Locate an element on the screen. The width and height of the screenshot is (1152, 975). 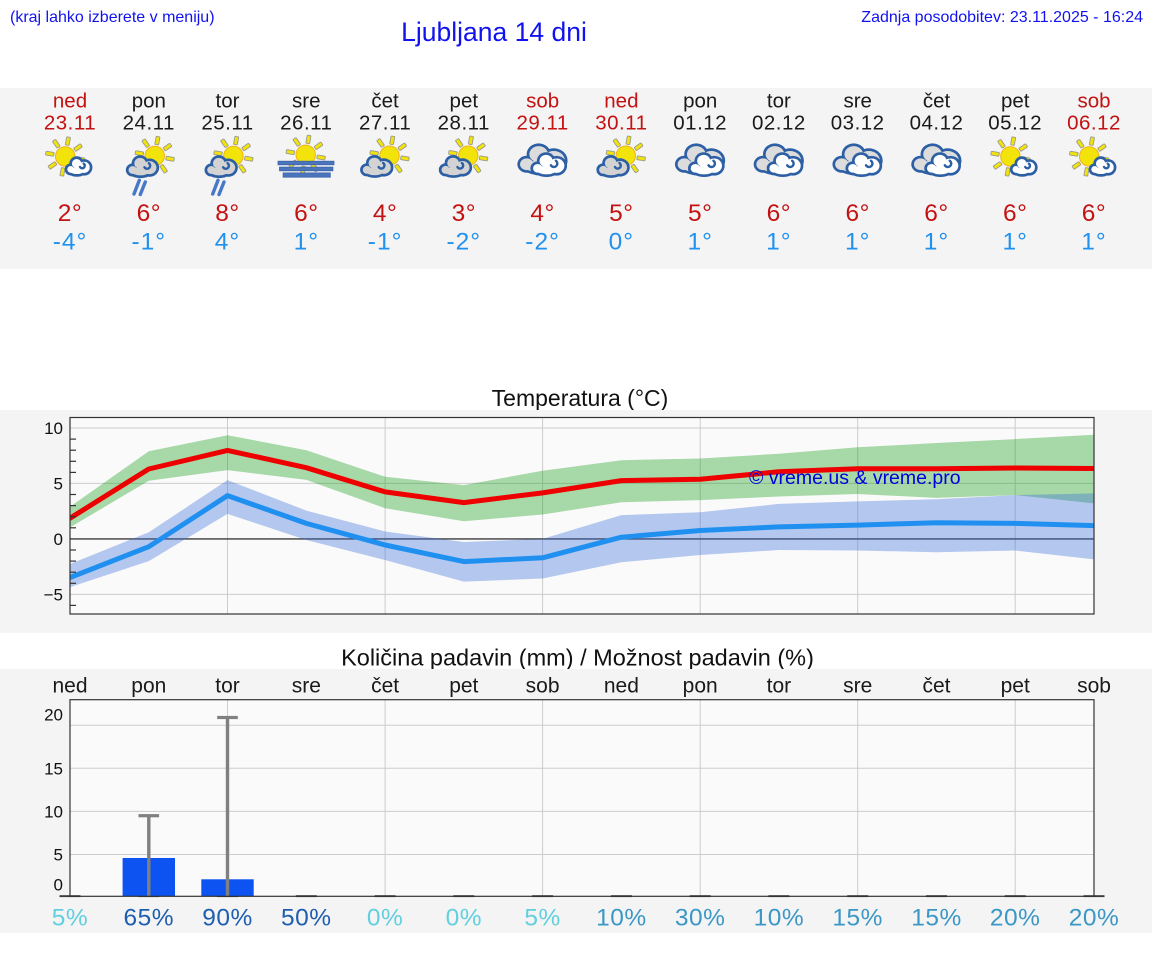
svg-text: 04.12 is located at coordinates (937, 123).